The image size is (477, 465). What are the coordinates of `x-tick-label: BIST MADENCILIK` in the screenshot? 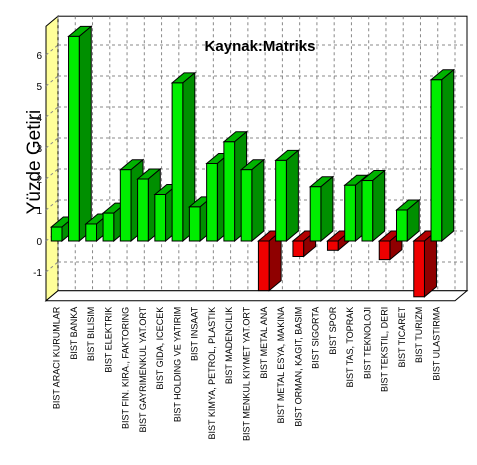 It's located at (229, 345).